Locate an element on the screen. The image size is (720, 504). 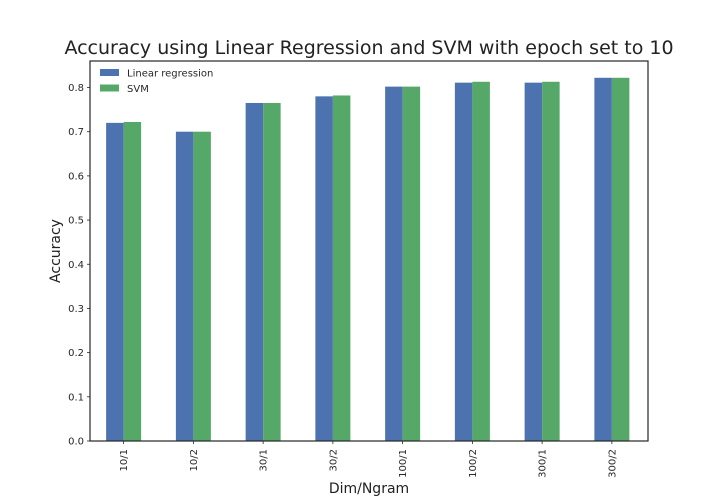
y-tick-label: 0.5 is located at coordinates (76, 221).